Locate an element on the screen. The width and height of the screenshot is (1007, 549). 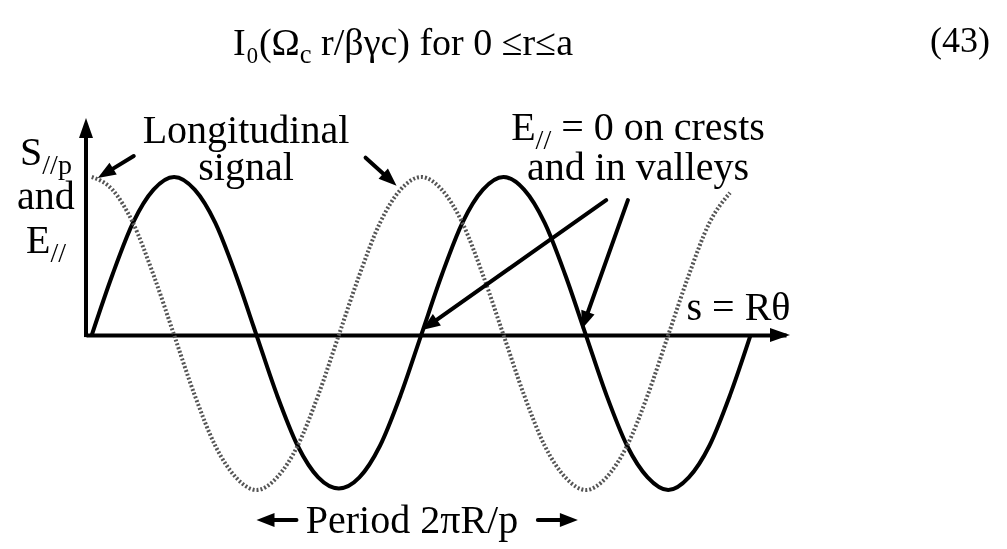
y-axis-title: S$_{//p}$ and E$_{//}$ is located at coordinates (46, 198).